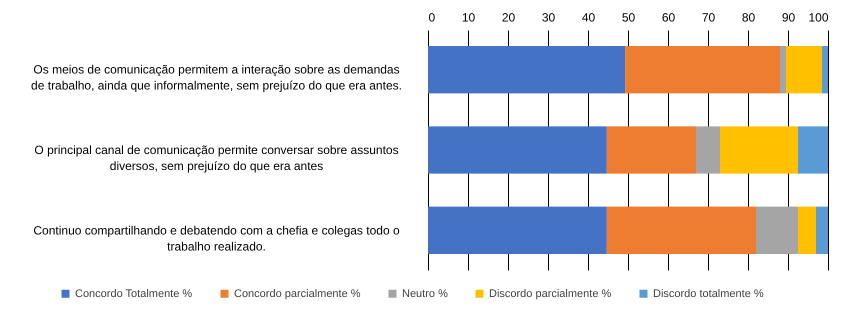 The height and width of the screenshot is (321, 852). I want to click on legend-label: Discordo parcialmente %, so click(550, 294).